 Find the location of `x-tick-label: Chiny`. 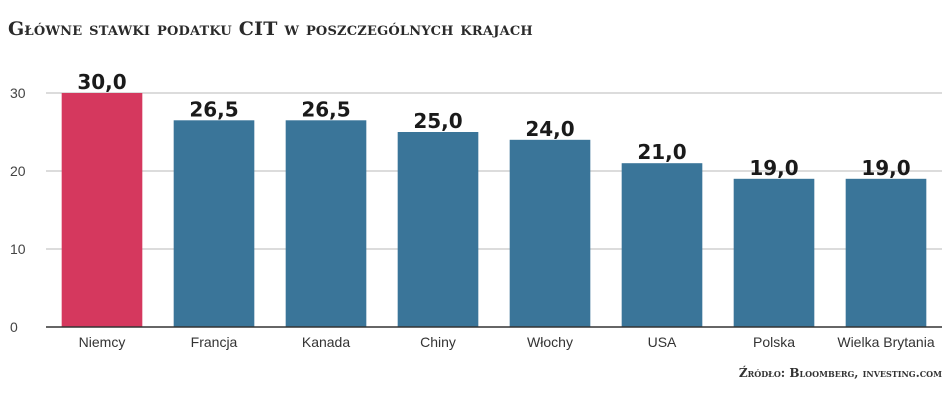

x-tick-label: Chiny is located at coordinates (438, 342).